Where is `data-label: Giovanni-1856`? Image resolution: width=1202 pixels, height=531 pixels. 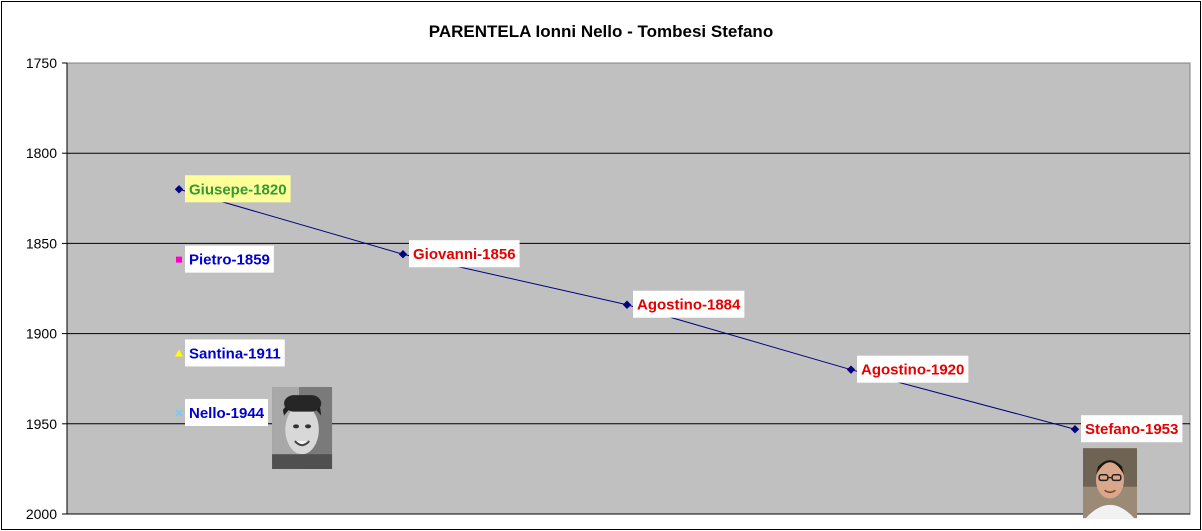
data-label: Giovanni-1856 is located at coordinates (464, 254).